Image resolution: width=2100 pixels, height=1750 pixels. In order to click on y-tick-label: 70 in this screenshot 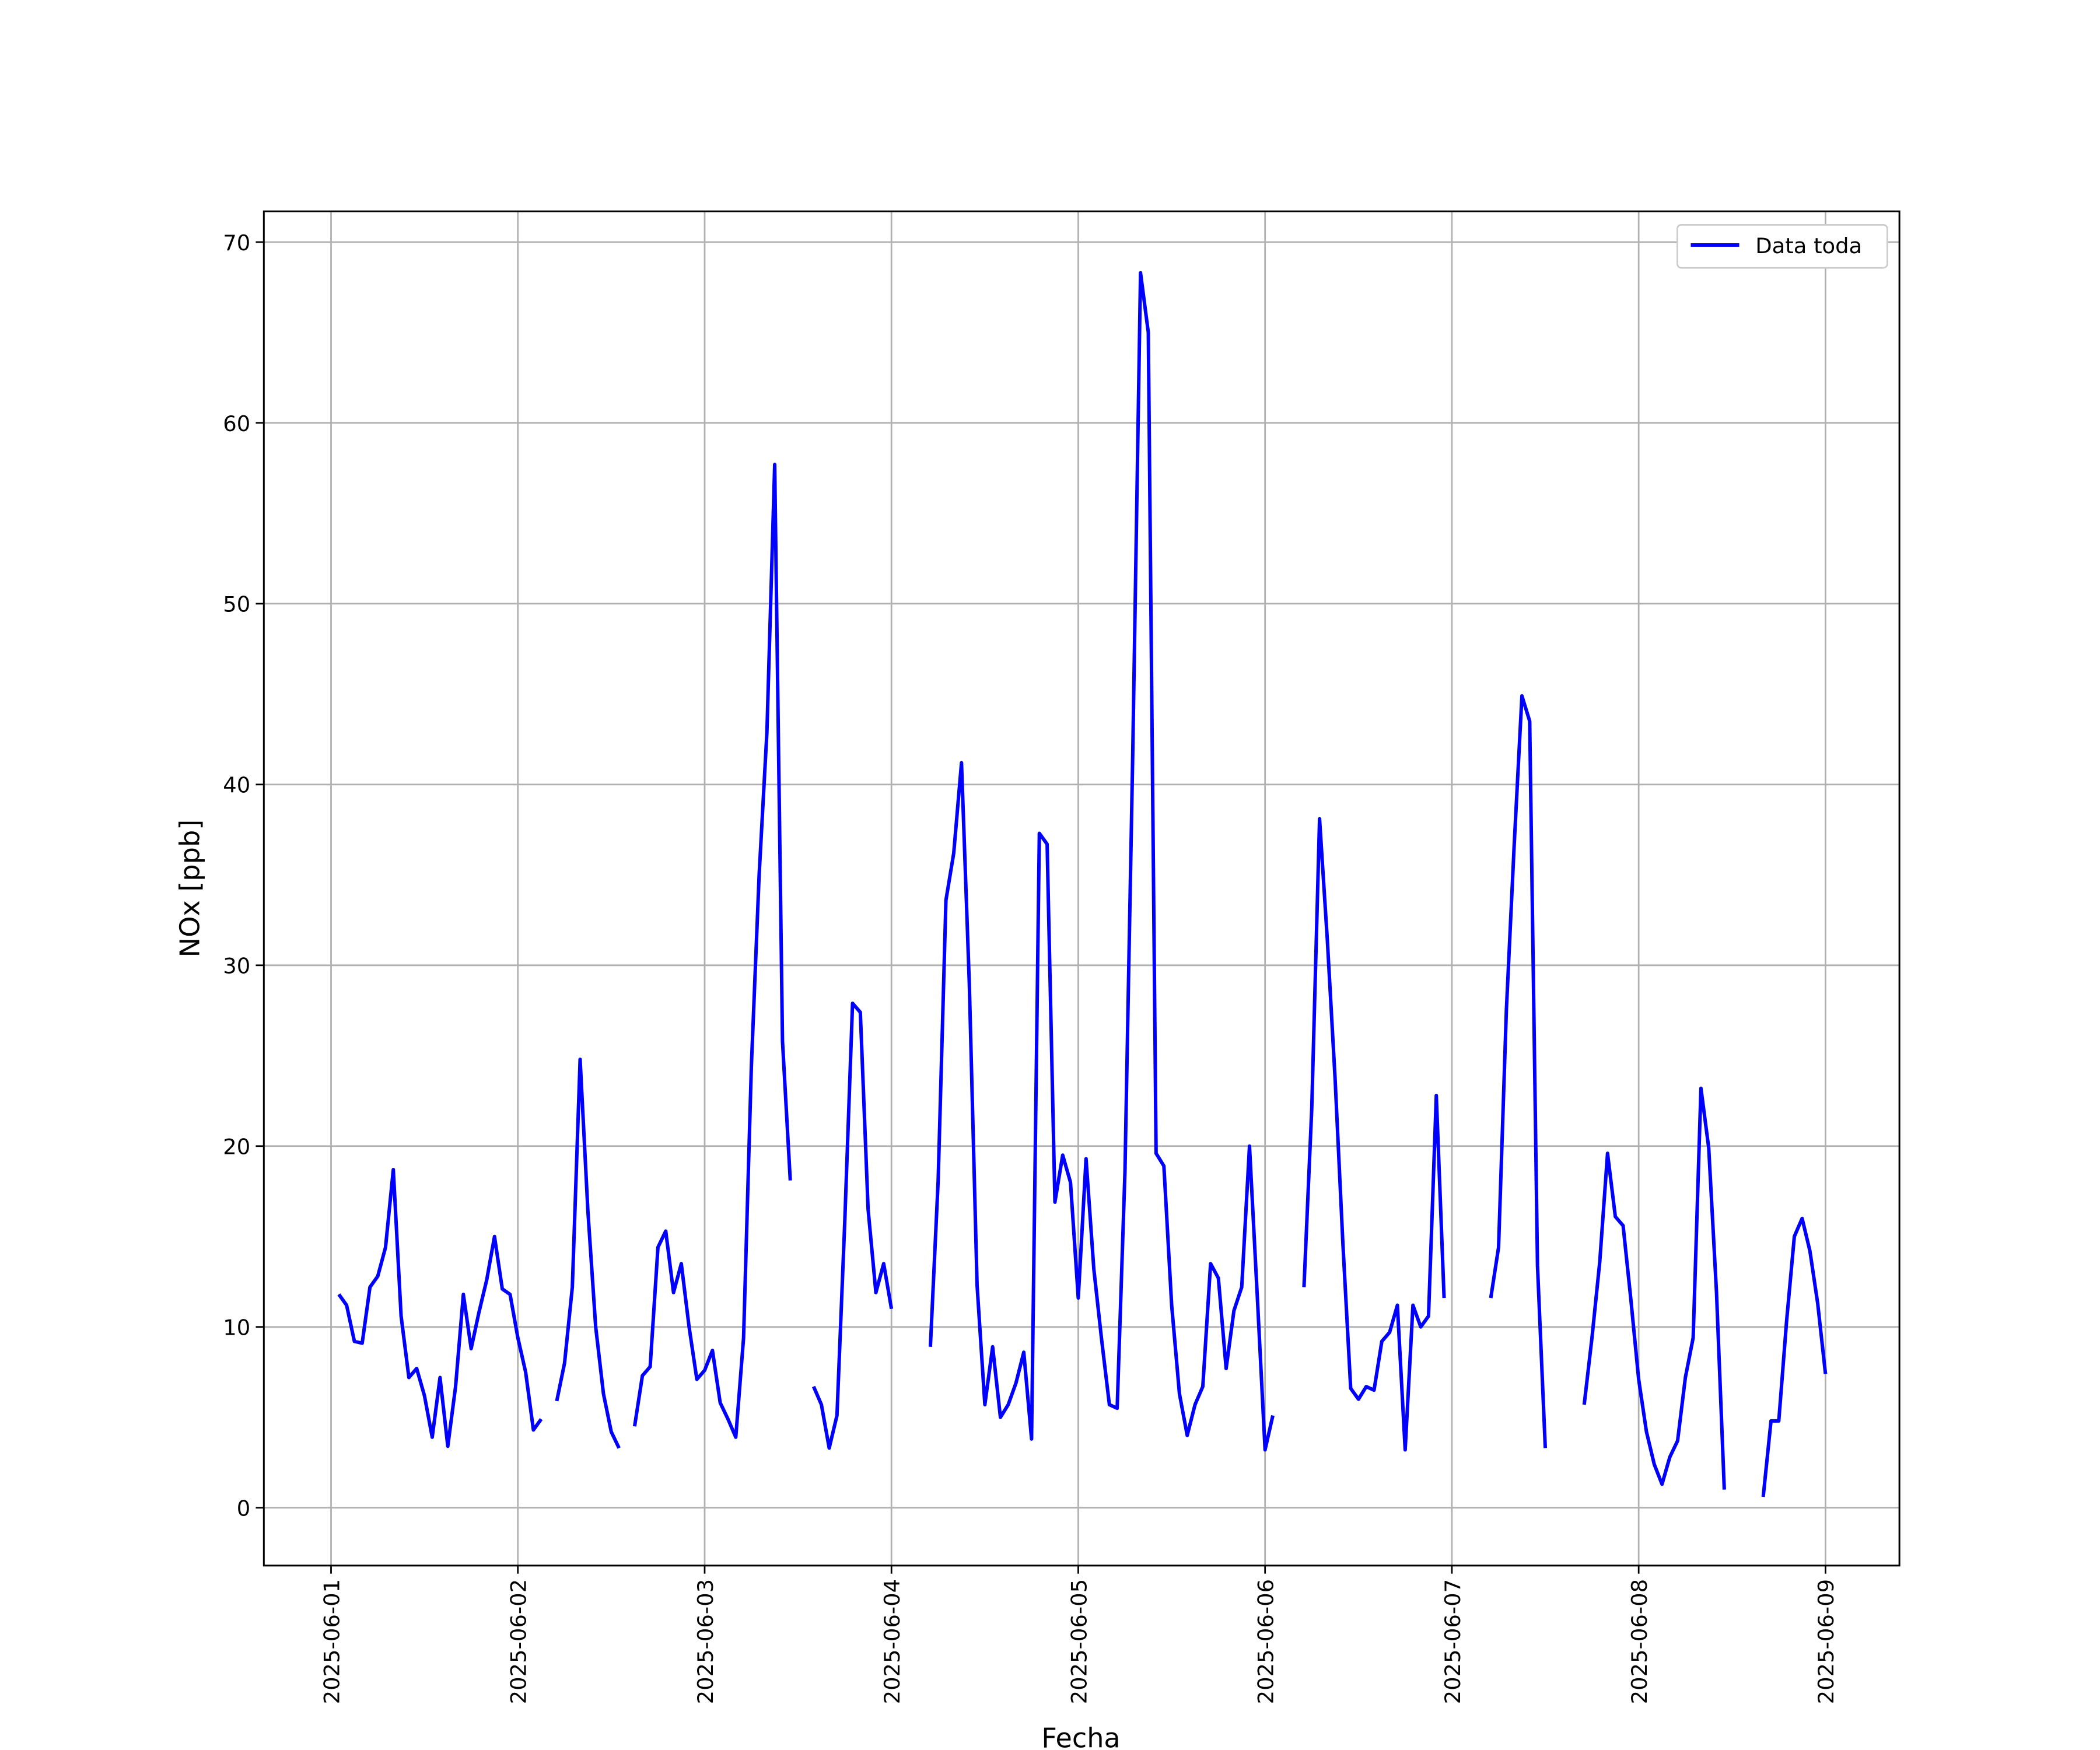, I will do `click(236, 243)`.